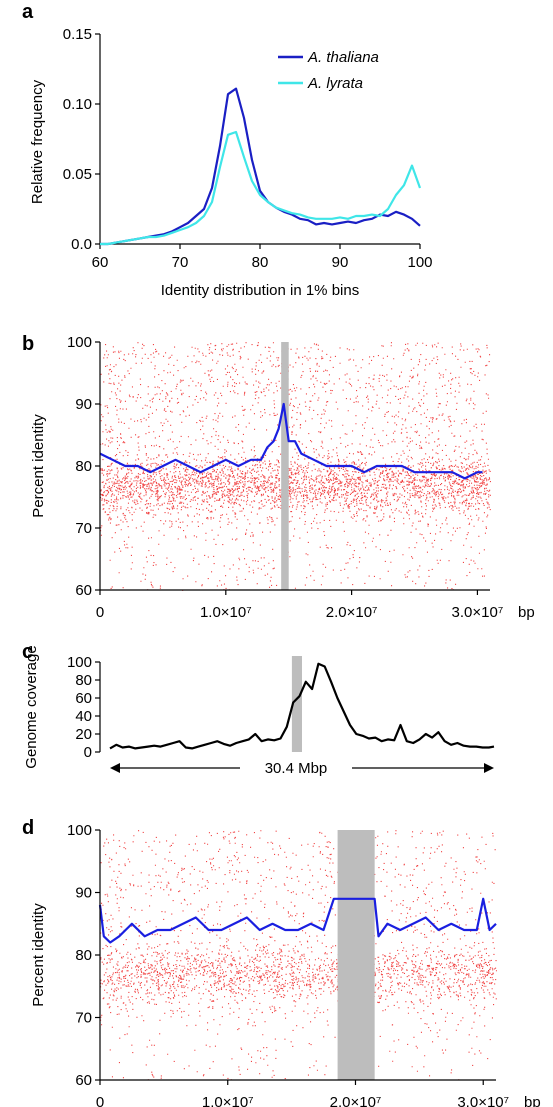 This screenshot has height=1107, width=553. I want to click on panel-c-letter: c, so click(27, 652).